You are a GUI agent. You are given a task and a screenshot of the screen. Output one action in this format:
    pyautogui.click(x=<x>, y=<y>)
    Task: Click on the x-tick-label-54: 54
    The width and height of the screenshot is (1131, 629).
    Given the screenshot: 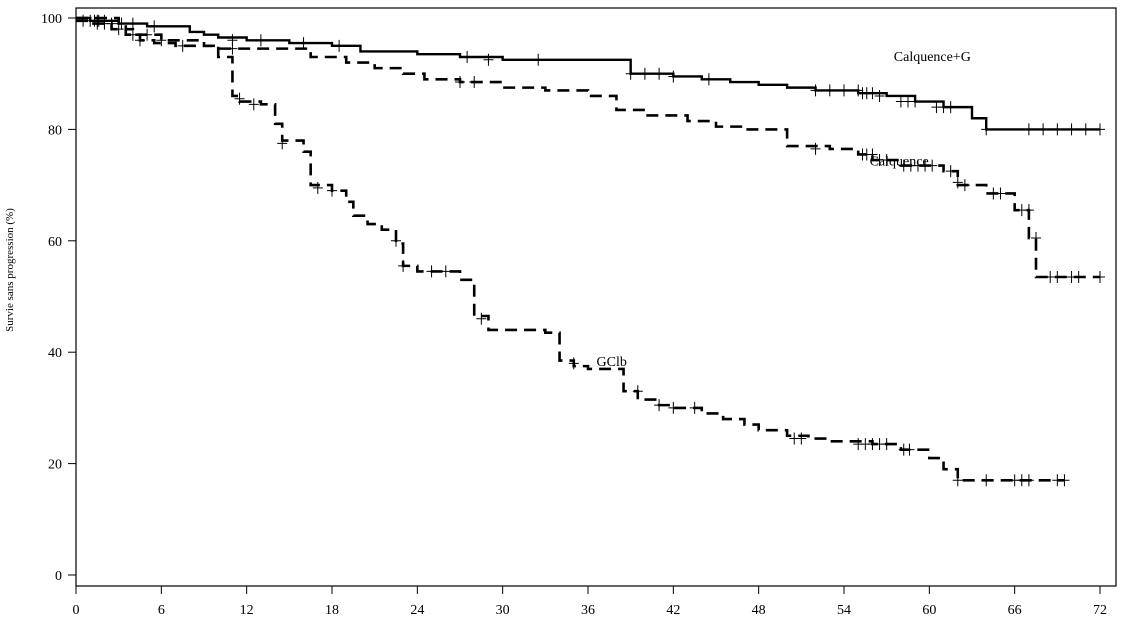 What is the action you would take?
    pyautogui.click(x=844, y=610)
    